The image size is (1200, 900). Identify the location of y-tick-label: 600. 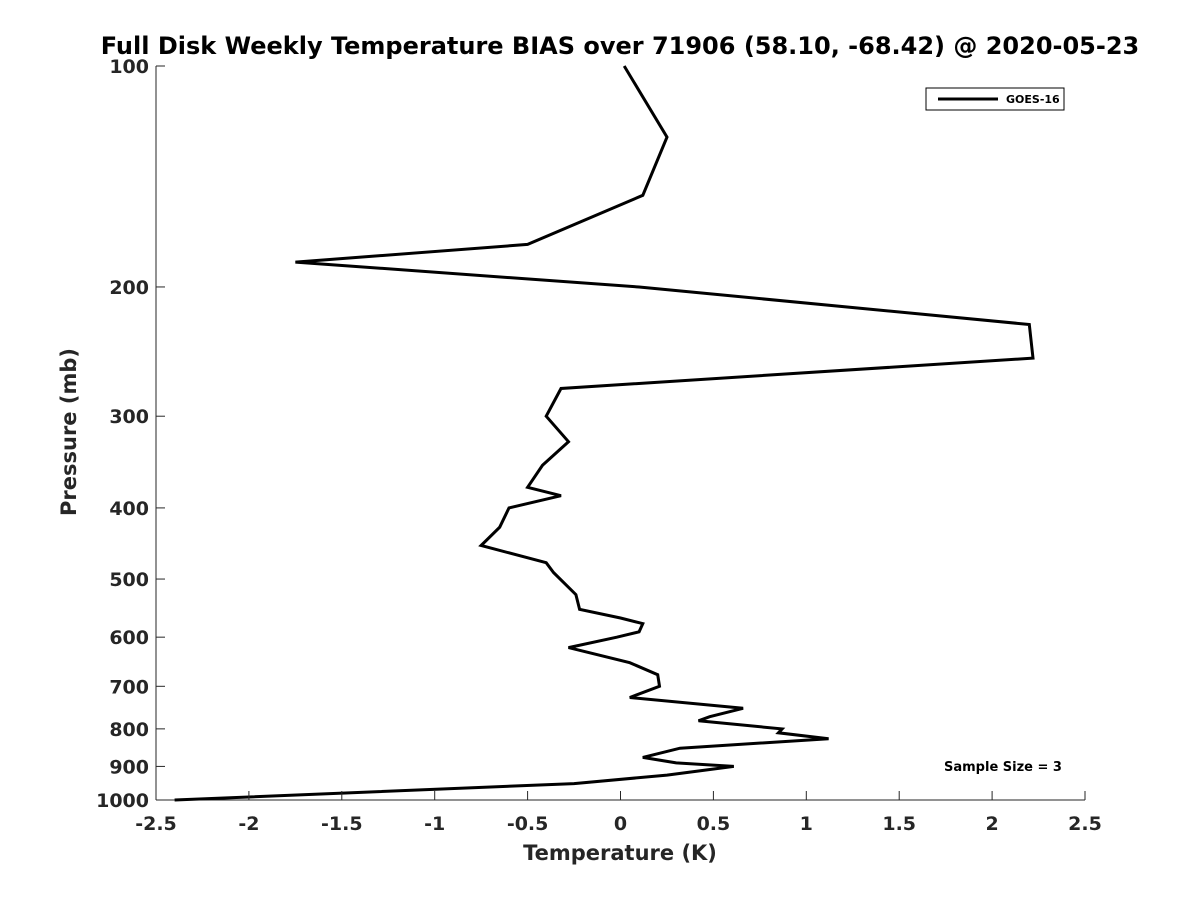
(129, 638).